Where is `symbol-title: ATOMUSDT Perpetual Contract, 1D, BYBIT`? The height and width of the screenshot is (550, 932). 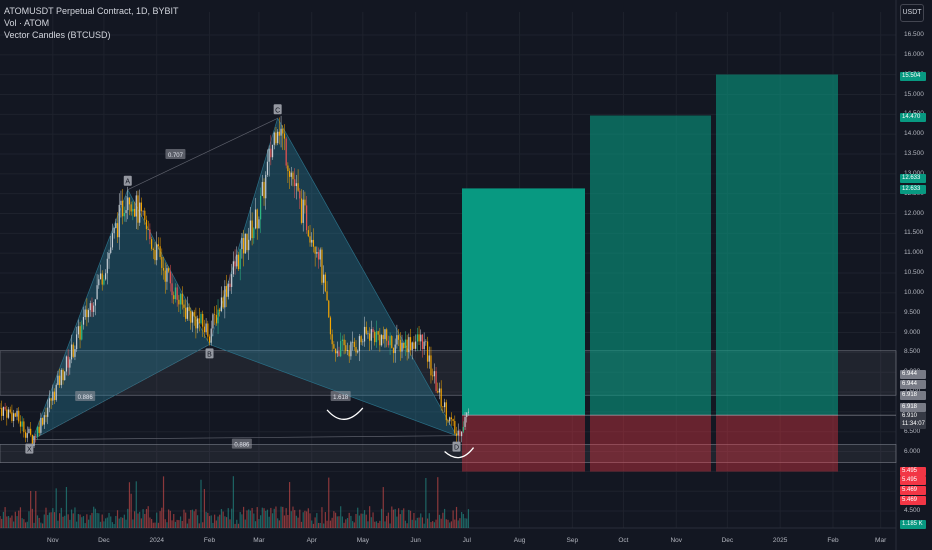
symbol-title: ATOMUSDT Perpetual Contract, 1D, BYBIT is located at coordinates (91, 11).